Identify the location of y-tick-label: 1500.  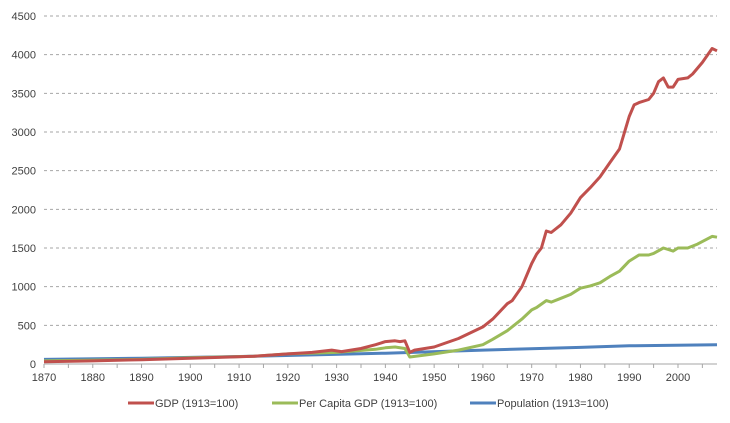
(24, 249).